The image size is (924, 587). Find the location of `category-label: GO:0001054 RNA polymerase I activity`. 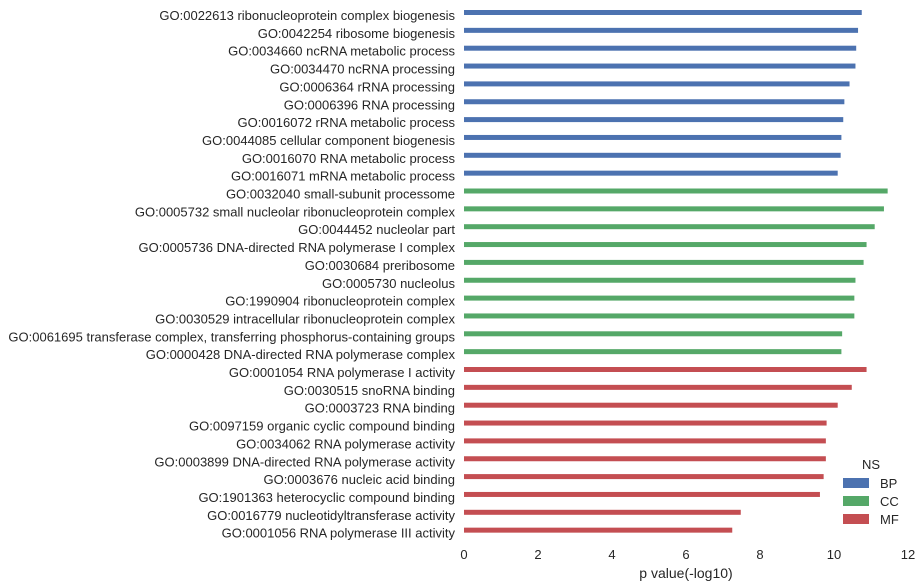

category-label: GO:0001054 RNA polymerase I activity is located at coordinates (342, 372).